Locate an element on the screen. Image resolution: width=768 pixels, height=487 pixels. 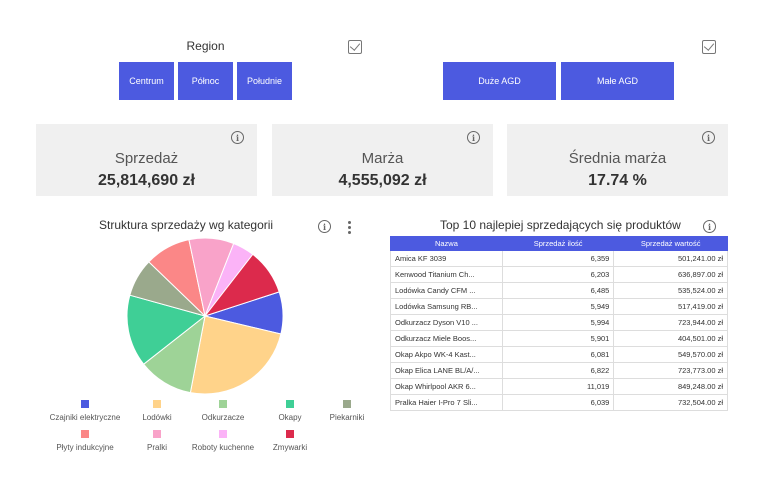
legend-label: Zmywarki is located at coordinates (290, 447).